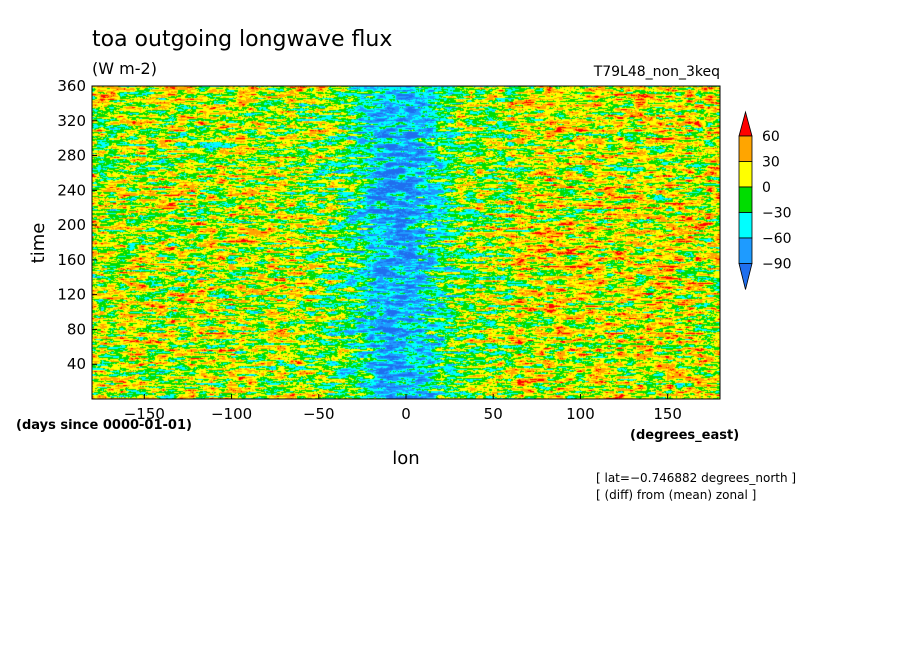  I want to click on x-tick-label: 0, so click(406, 414).